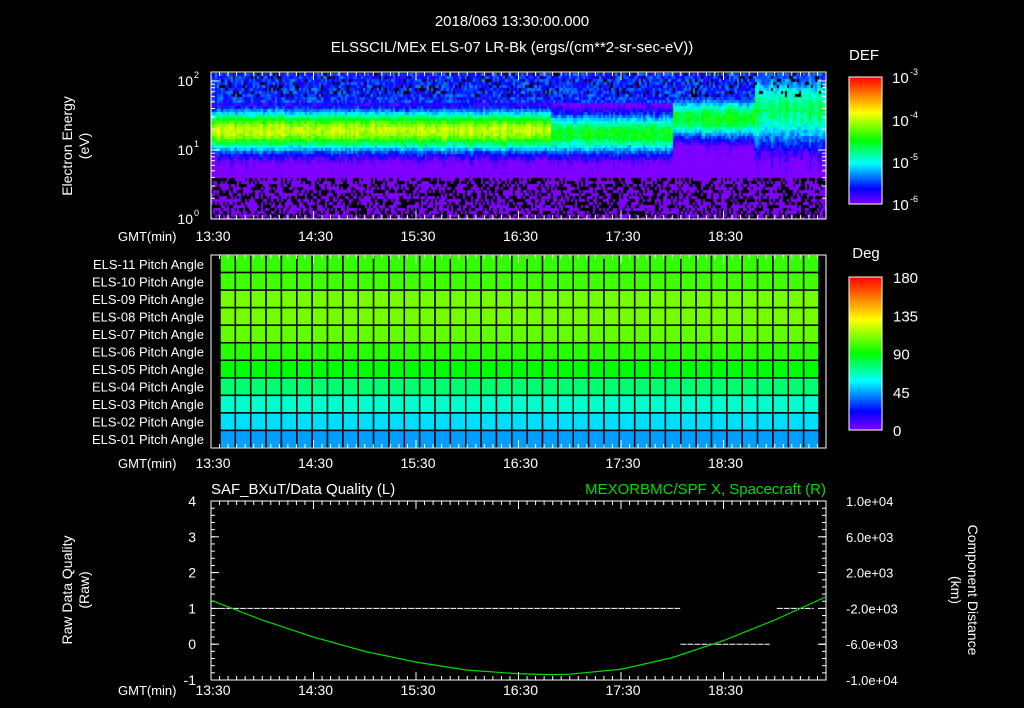  Describe the element at coordinates (192, 644) in the screenshot. I see `left-tick-label: 0` at that location.